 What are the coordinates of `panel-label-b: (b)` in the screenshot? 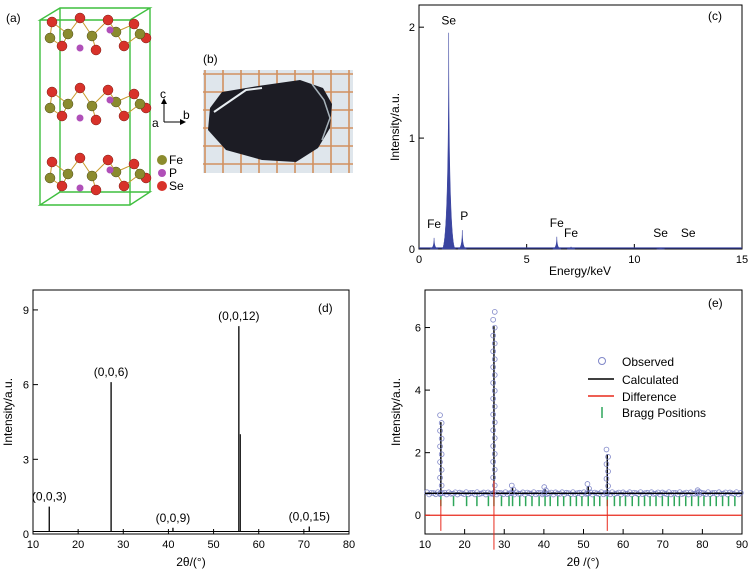 It's located at (210, 59).